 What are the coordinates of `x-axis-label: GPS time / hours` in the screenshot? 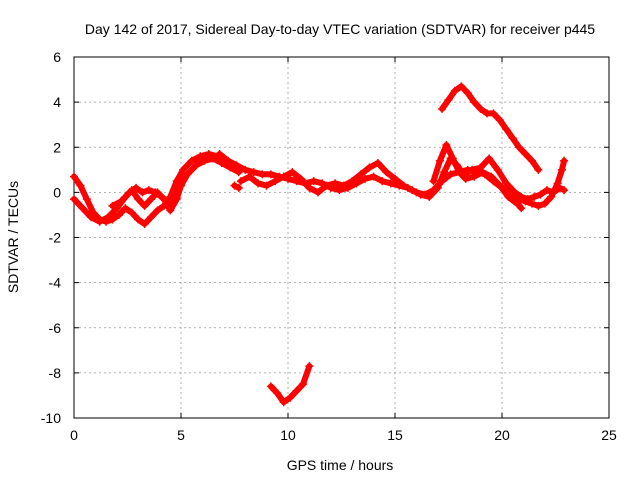 It's located at (340, 465).